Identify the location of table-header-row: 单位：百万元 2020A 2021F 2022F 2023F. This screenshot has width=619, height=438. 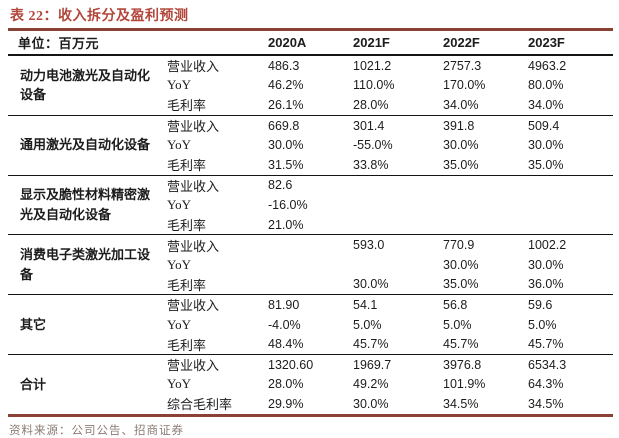
(310, 43).